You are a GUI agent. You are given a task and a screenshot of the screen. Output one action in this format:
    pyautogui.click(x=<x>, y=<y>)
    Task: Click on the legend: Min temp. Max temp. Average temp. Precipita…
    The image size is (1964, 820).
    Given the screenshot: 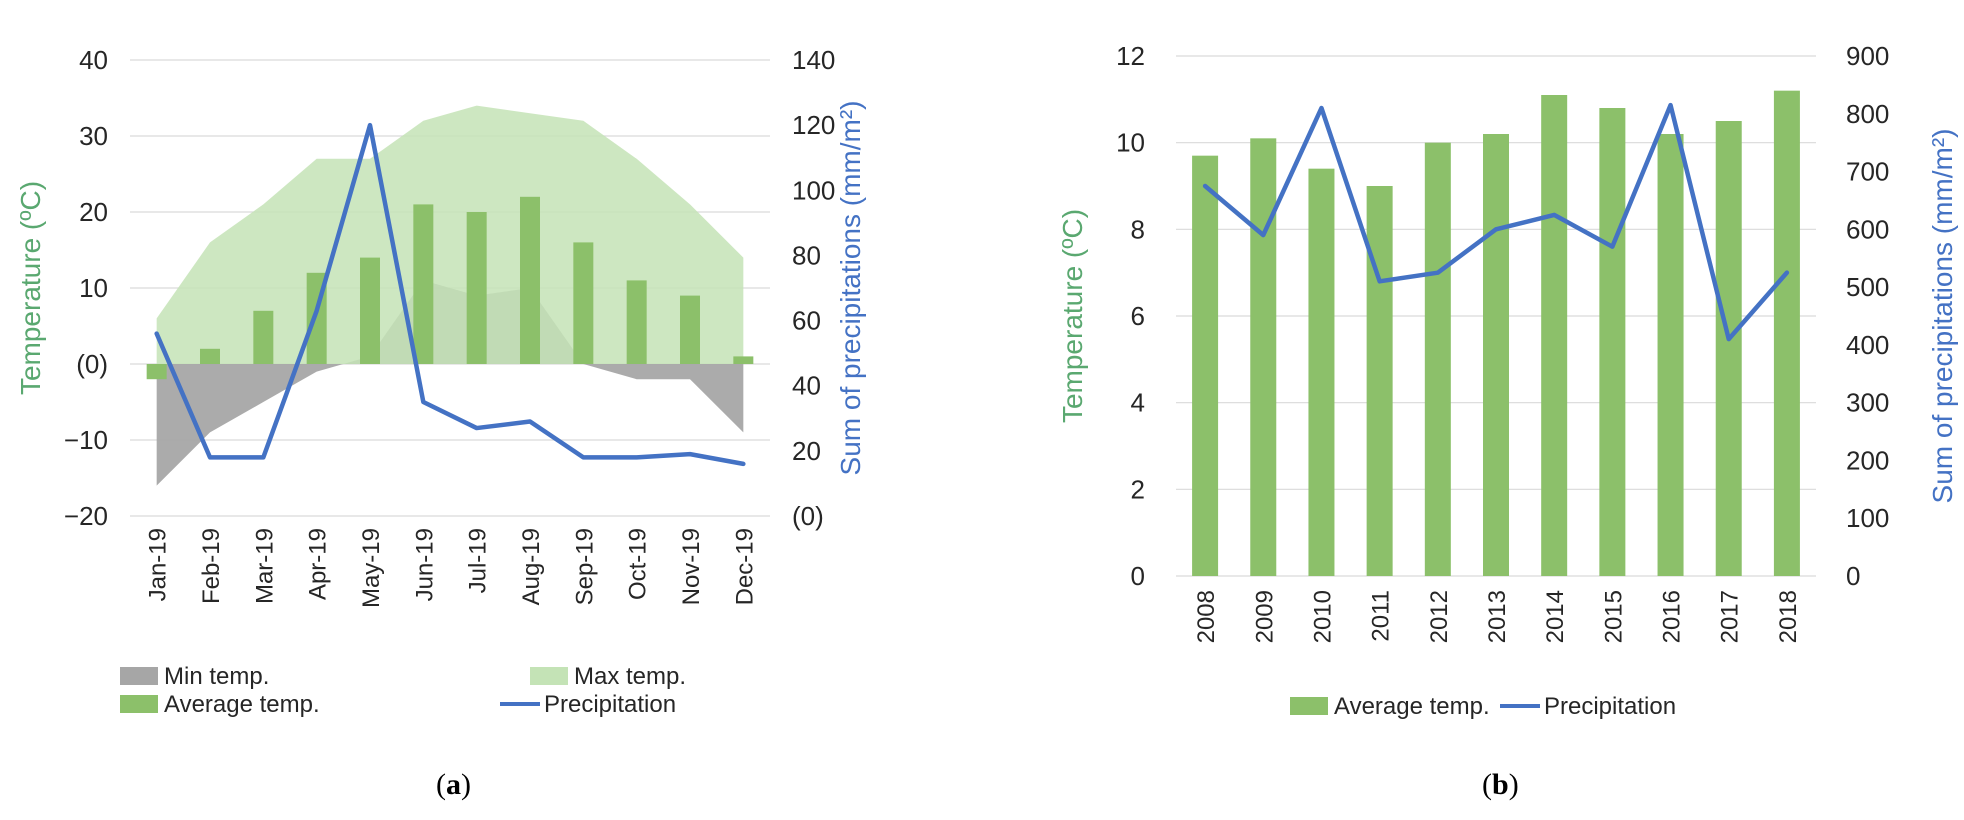 What is the action you would take?
    pyautogui.click(x=403, y=690)
    